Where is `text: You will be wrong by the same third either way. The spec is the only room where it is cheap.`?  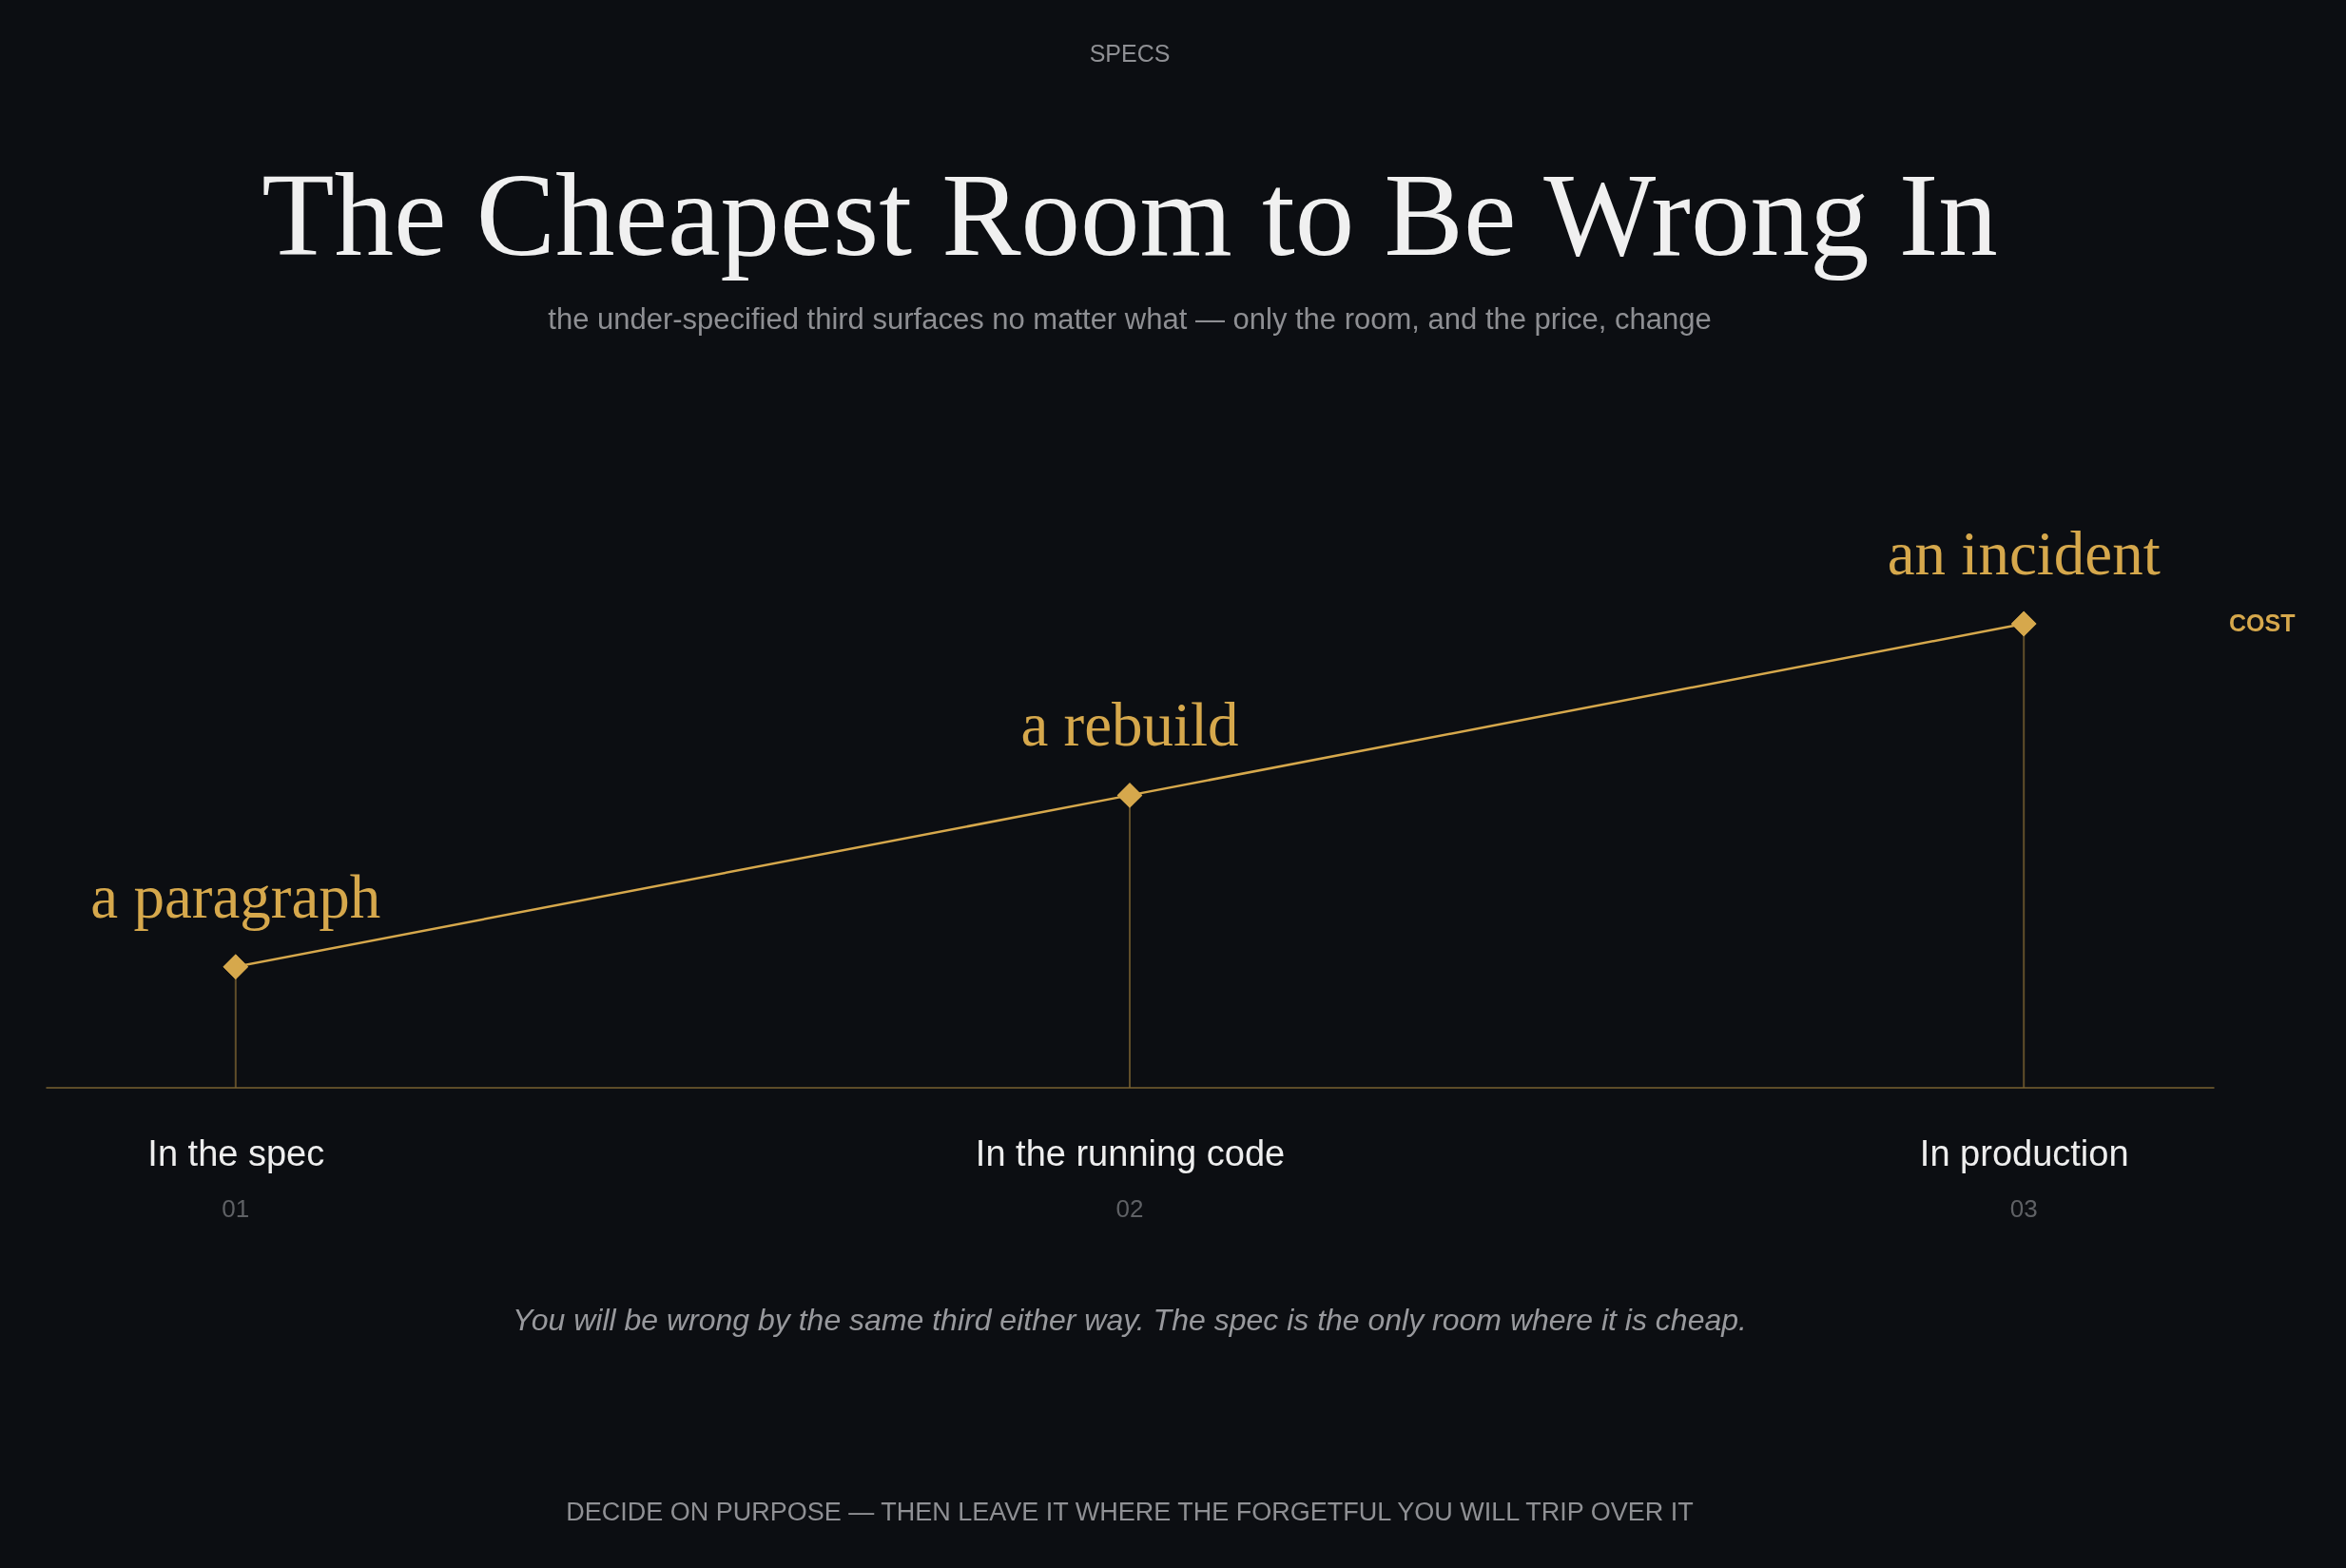 text: You will be wrong by the same third either way. The spec is the only room where it is cheap. is located at coordinates (1130, 1320).